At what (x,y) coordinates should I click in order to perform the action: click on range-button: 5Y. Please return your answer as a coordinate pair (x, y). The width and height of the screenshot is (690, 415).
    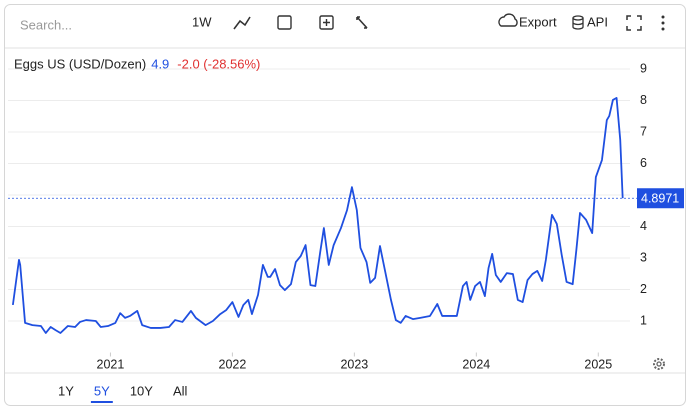
    Looking at the image, I should click on (102, 390).